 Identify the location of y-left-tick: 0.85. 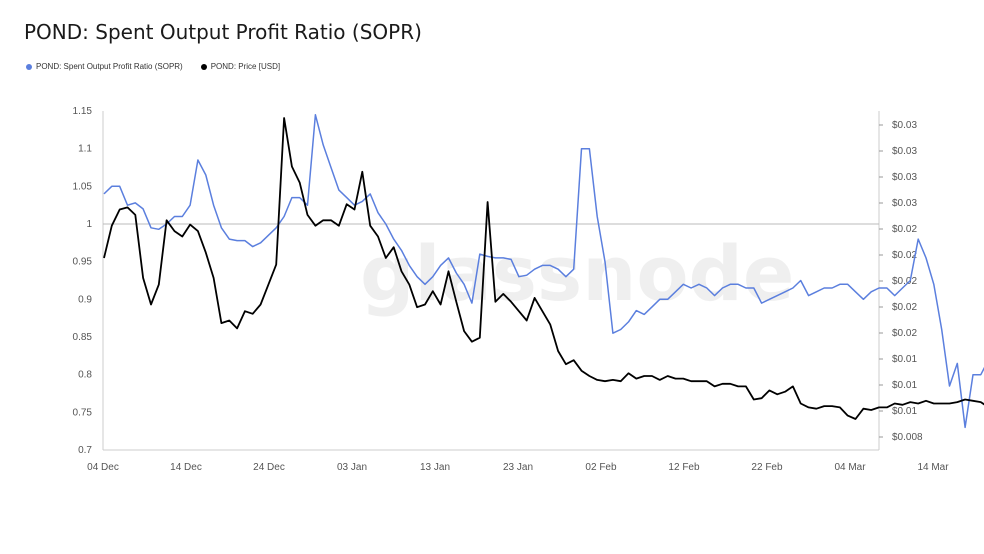
(83, 337).